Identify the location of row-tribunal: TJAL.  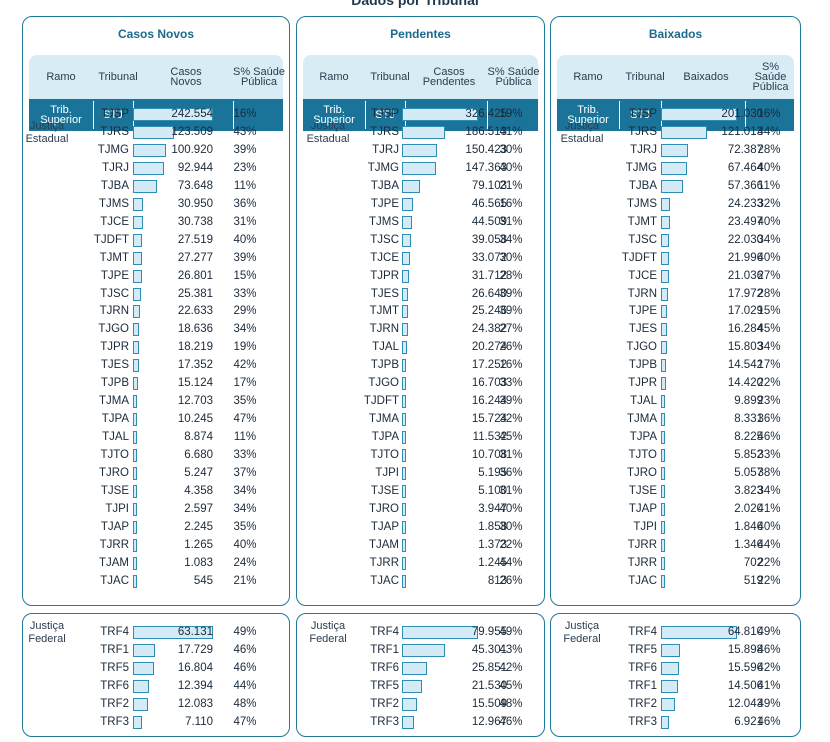
(115, 437).